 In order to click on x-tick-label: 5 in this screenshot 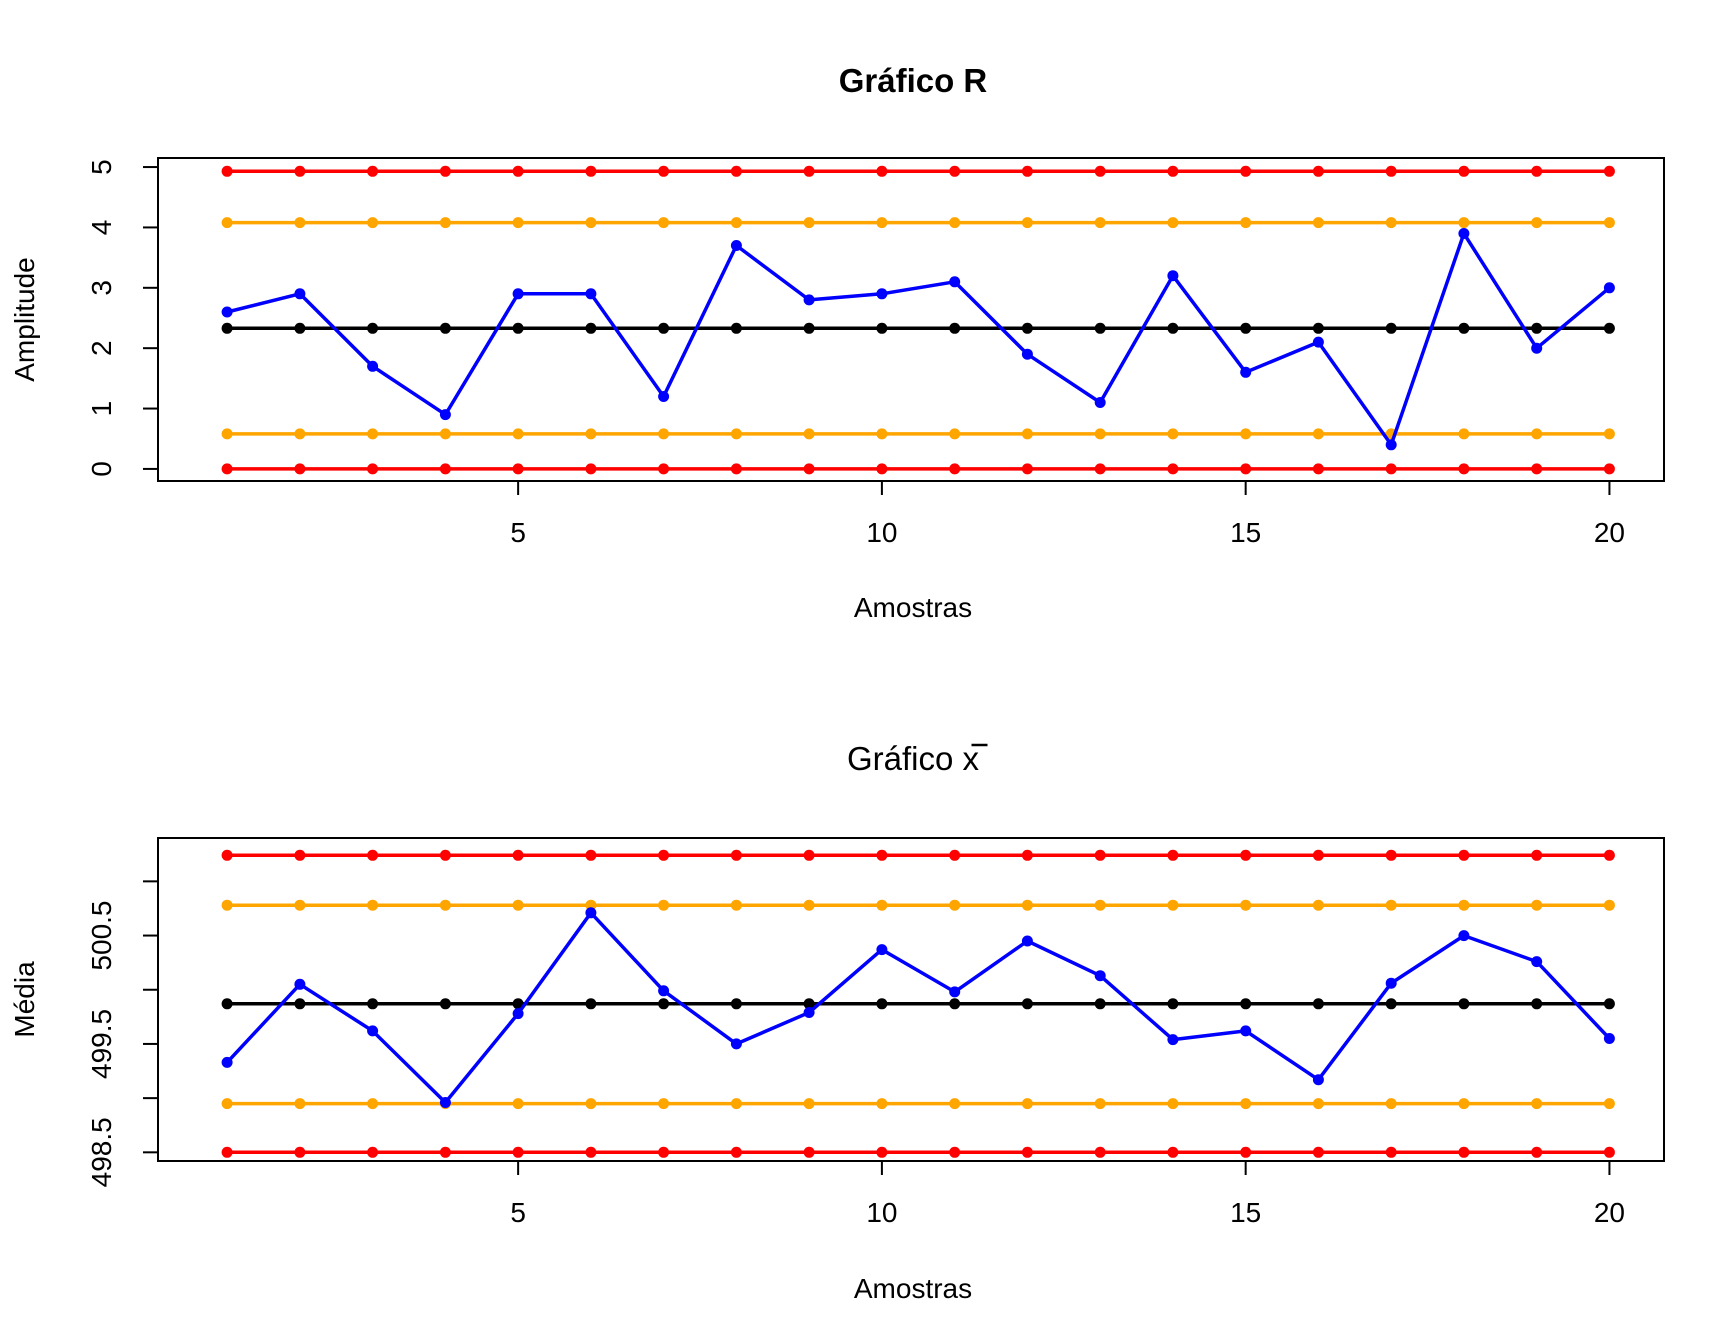, I will do `click(518, 532)`.